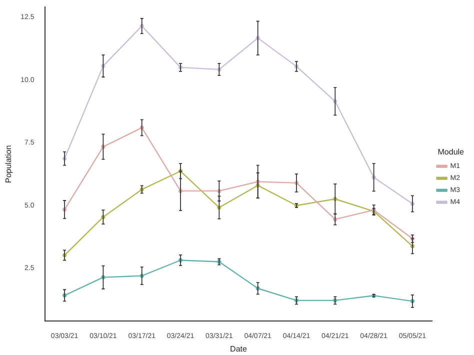 The image size is (474, 355). Describe the element at coordinates (239, 349) in the screenshot. I see `x-axis-title: Date` at that location.